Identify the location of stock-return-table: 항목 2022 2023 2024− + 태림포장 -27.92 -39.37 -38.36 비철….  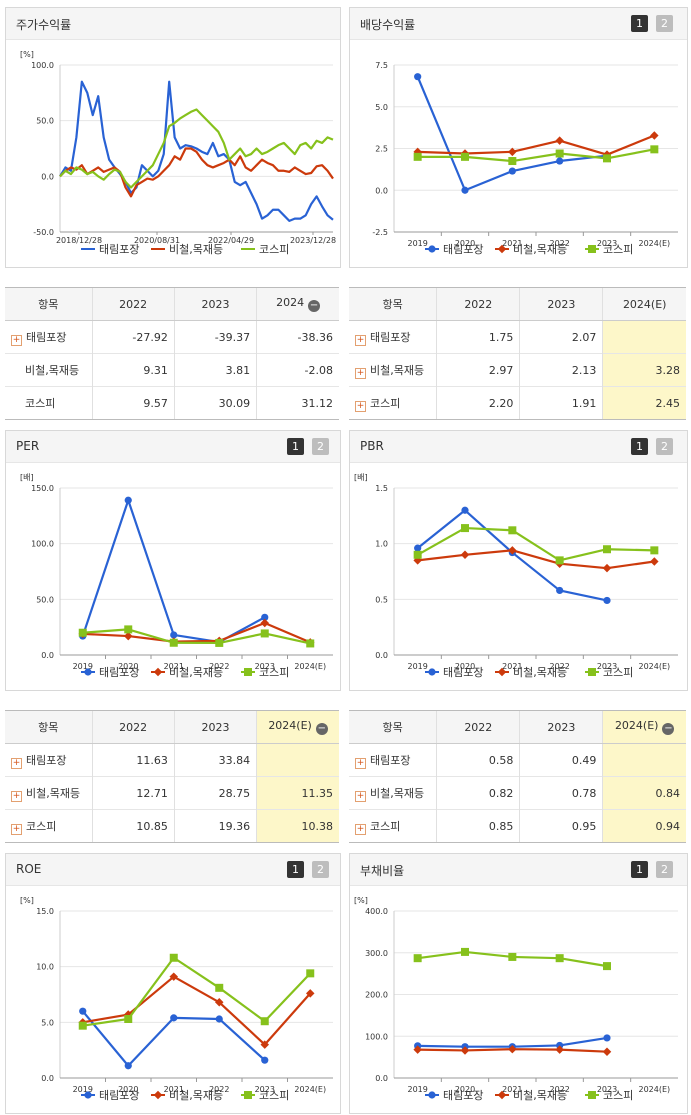
(172, 353).